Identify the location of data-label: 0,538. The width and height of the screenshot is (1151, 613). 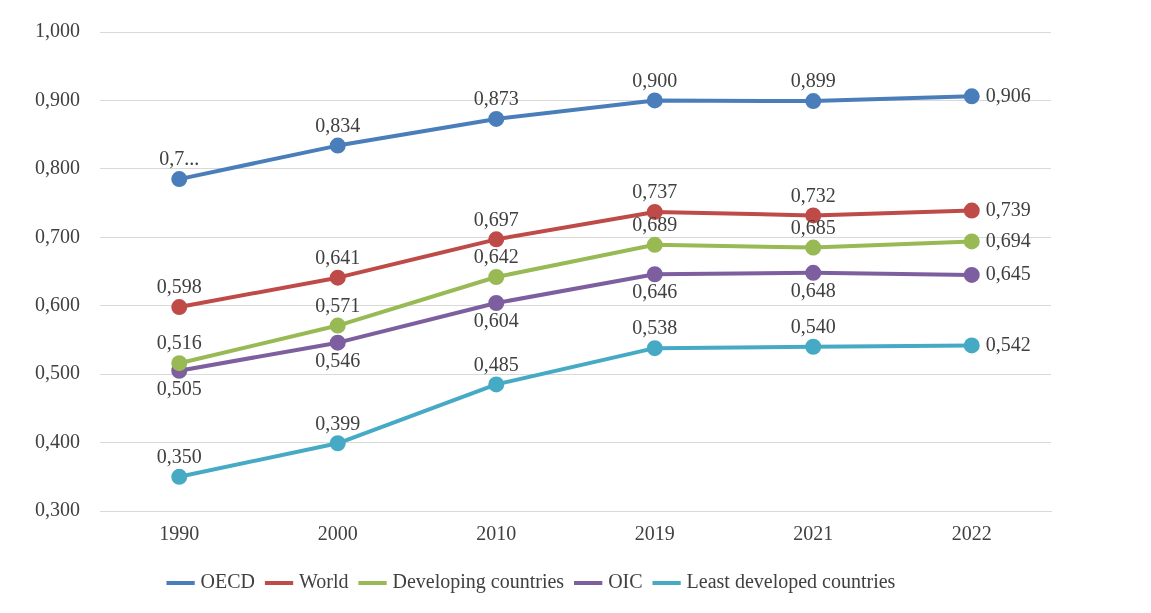
(655, 327).